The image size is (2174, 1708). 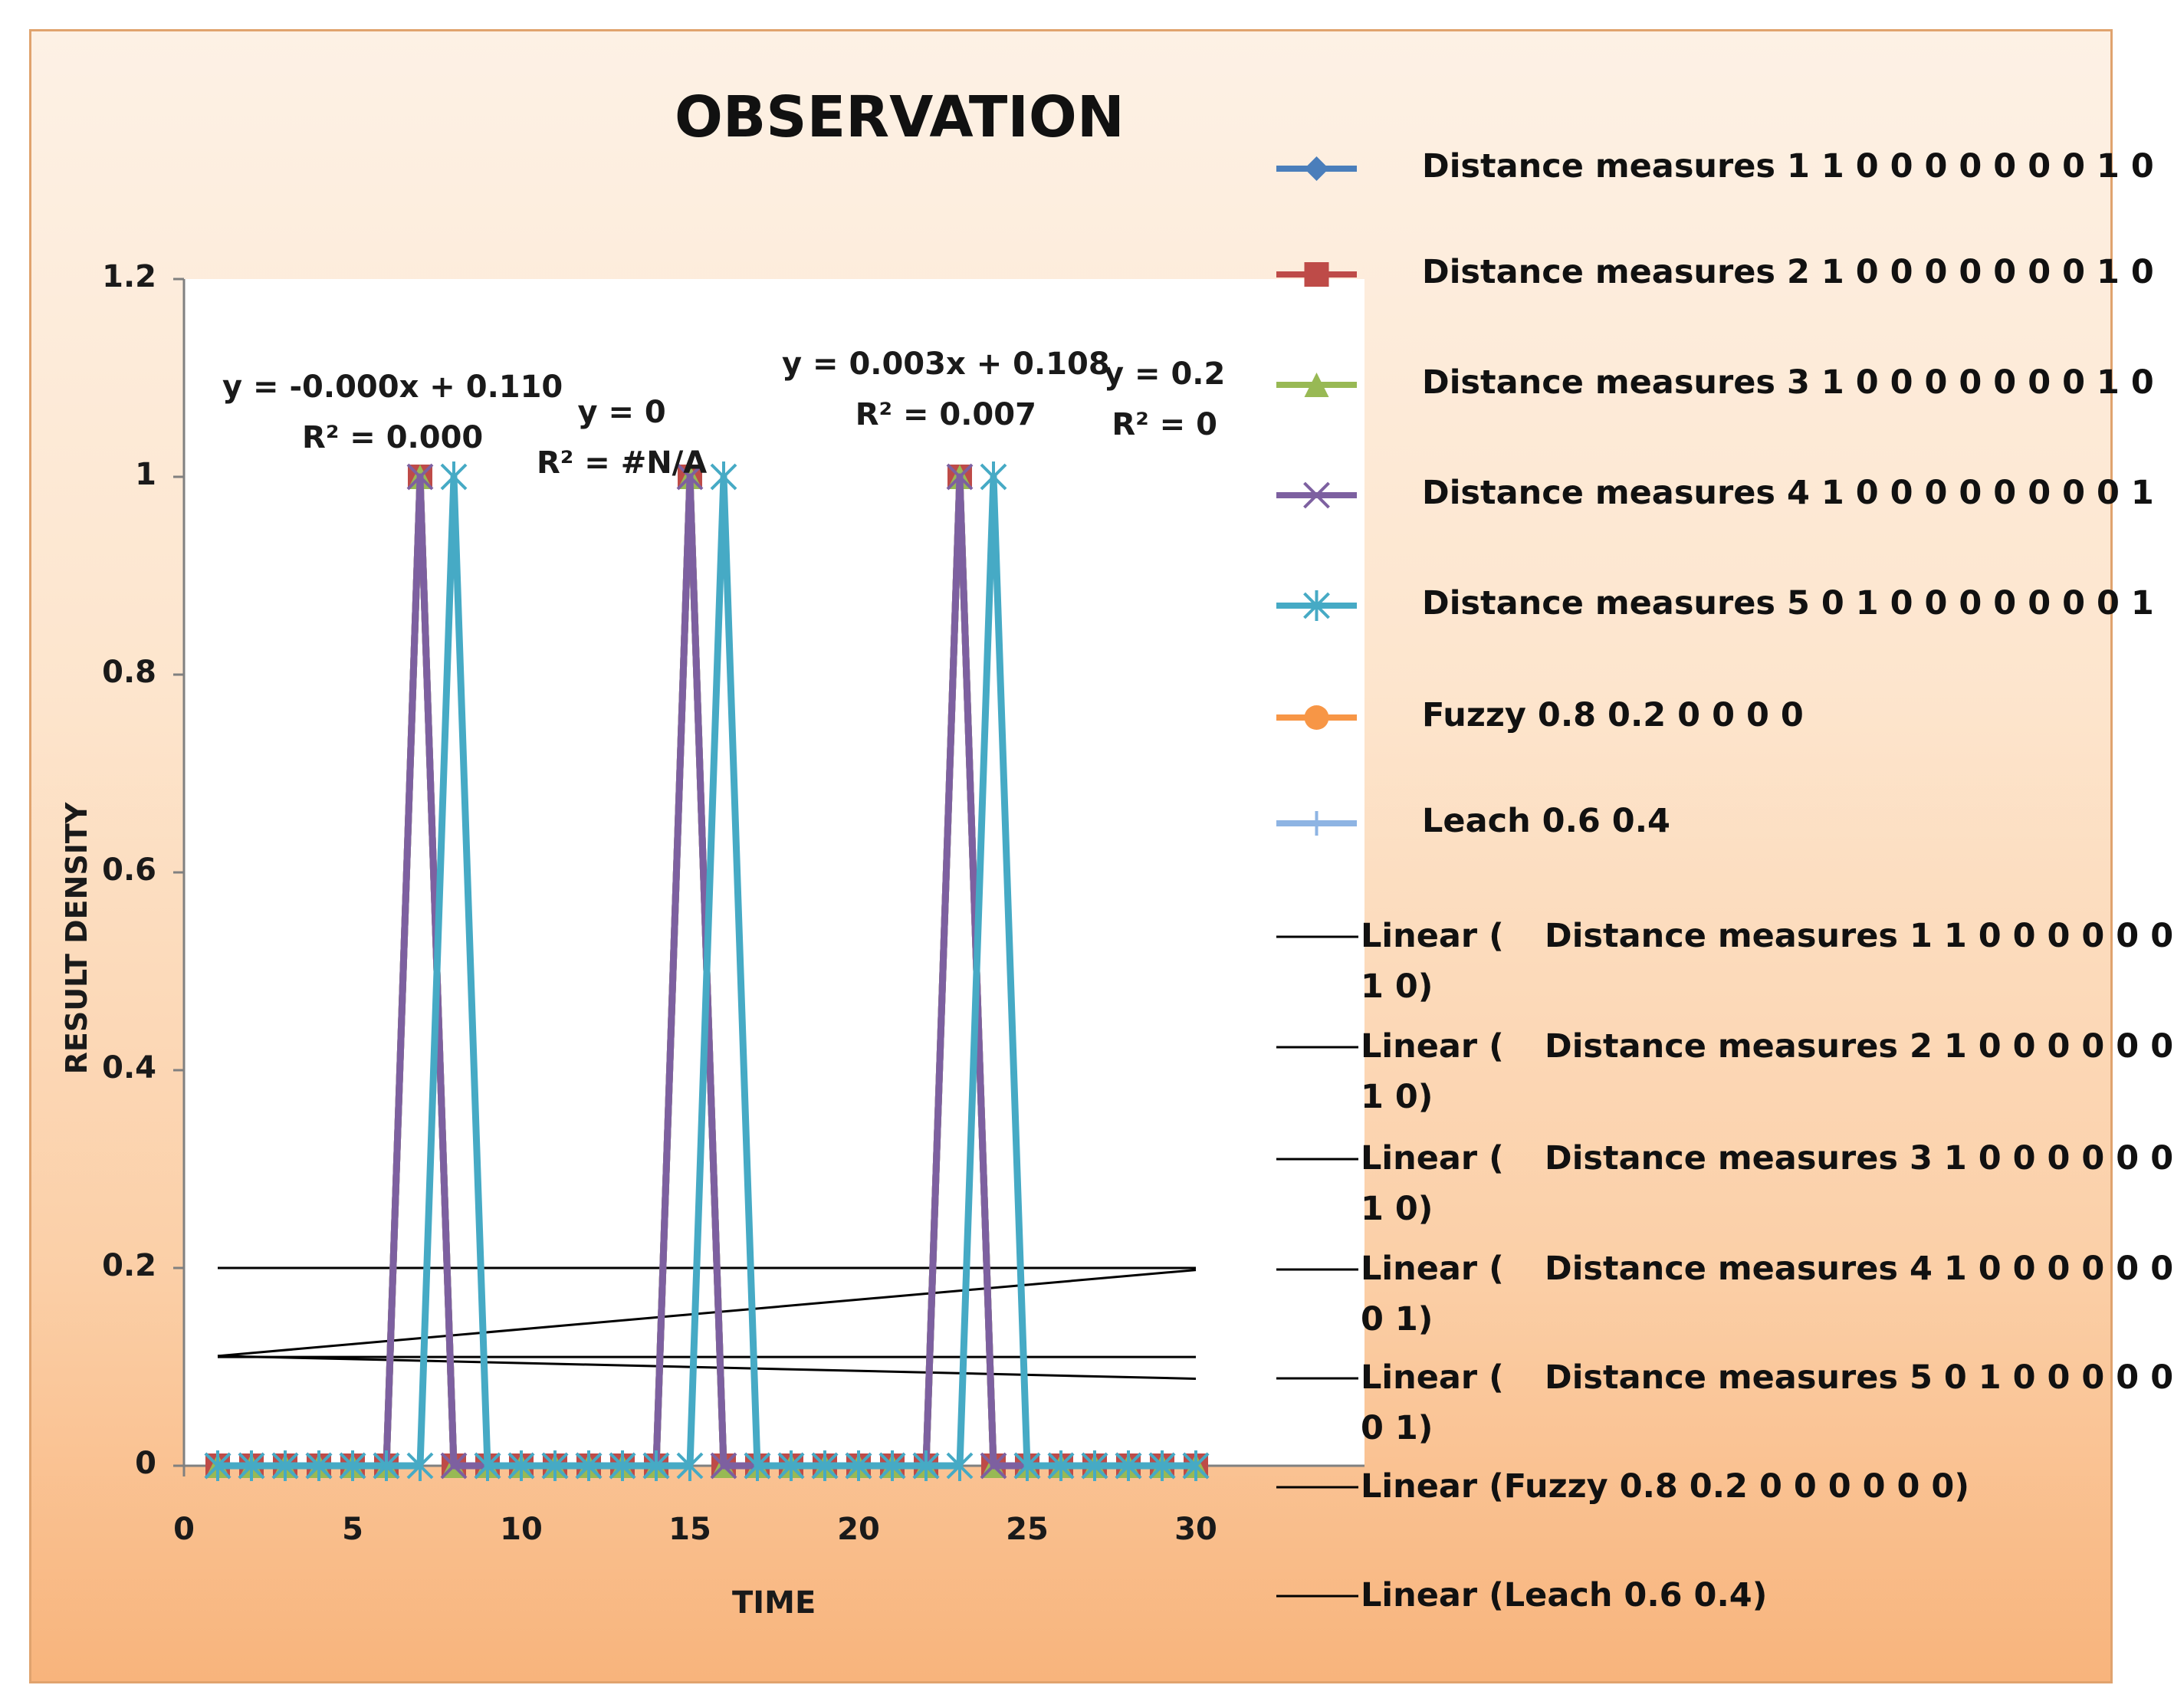 I want to click on trendline-annotation: y = 0.2 R² = 0, so click(x=1164, y=399).